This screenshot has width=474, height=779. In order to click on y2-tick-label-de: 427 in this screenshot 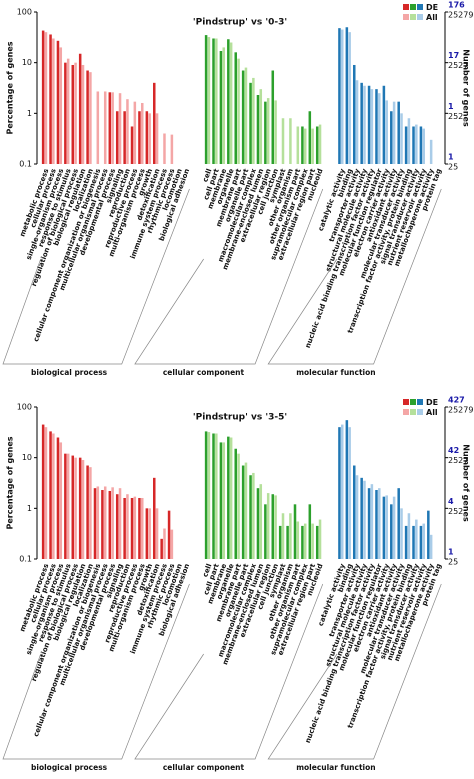, I will do `click(456, 400)`.